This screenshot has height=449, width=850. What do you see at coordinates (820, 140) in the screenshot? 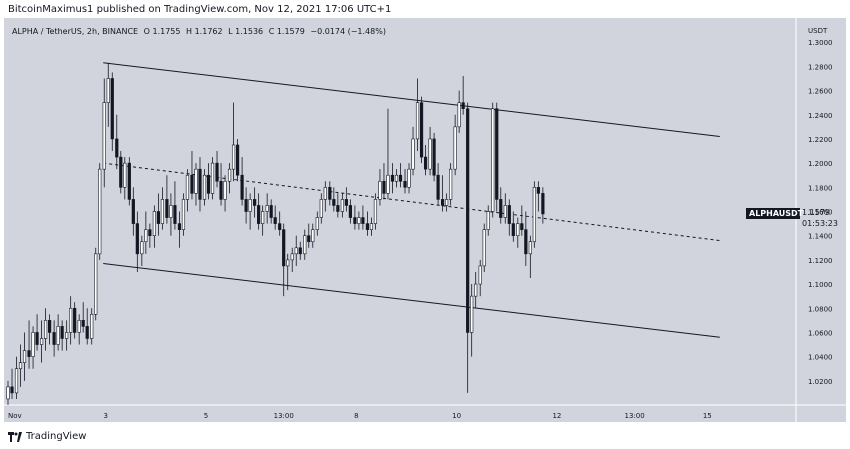
I see `price-tick-label-10: 1.2200` at bounding box center [820, 140].